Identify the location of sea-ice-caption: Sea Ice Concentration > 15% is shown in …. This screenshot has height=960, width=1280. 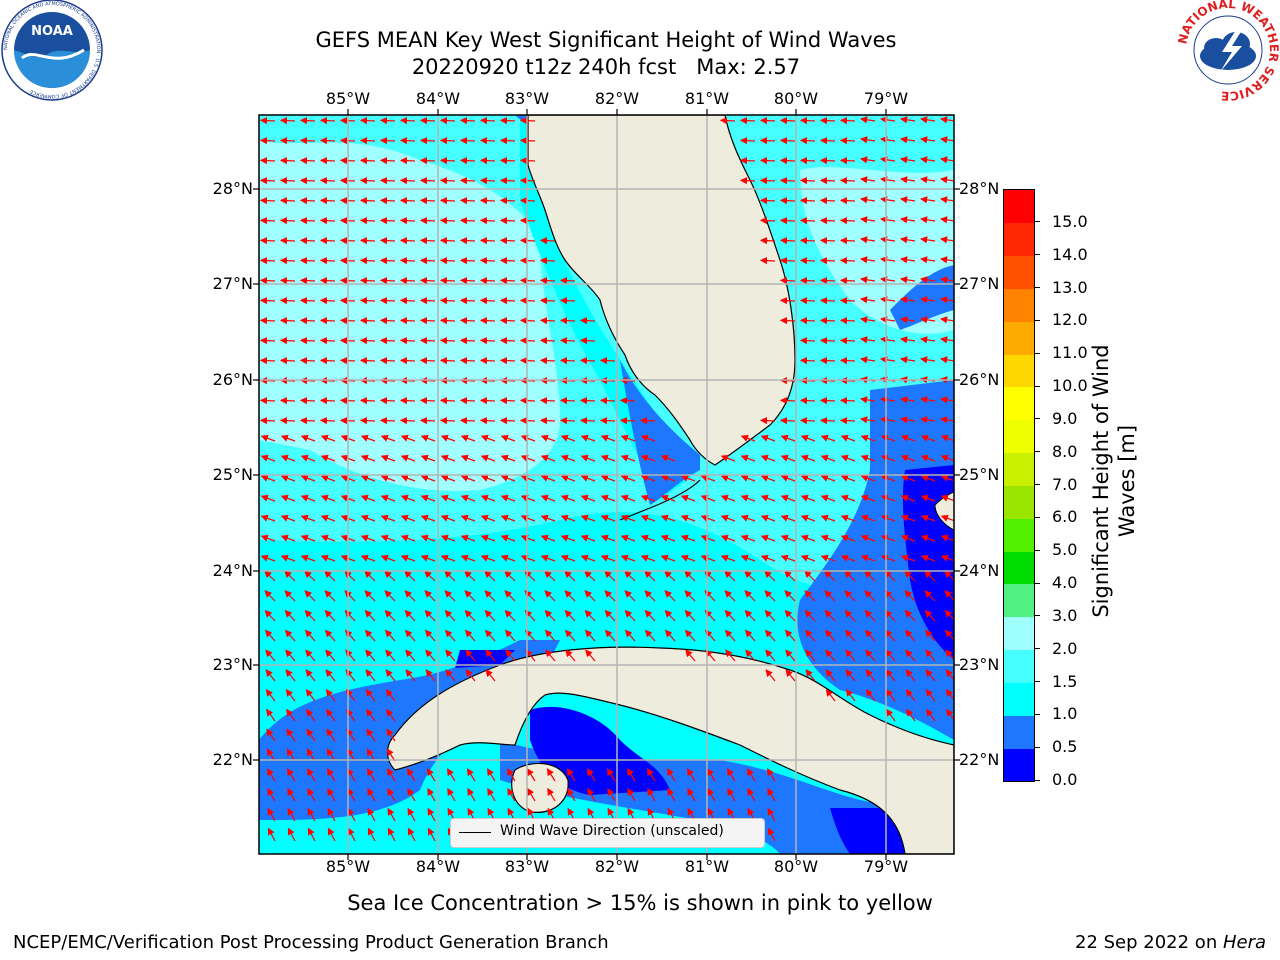
(640, 903).